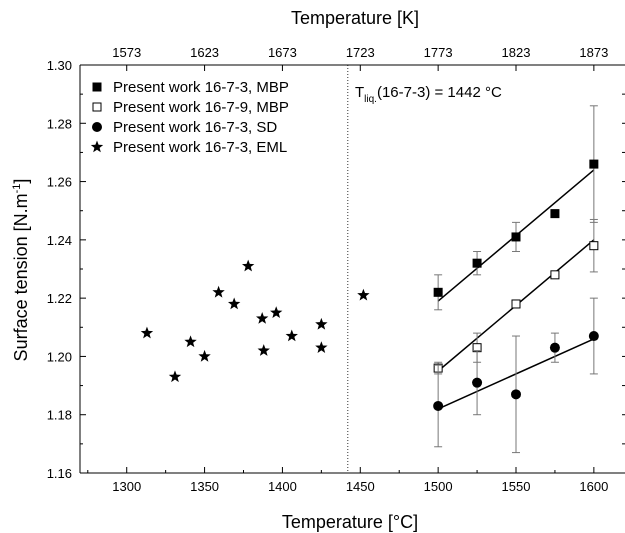  I want to click on x-tick-label: 1300, so click(126, 486).